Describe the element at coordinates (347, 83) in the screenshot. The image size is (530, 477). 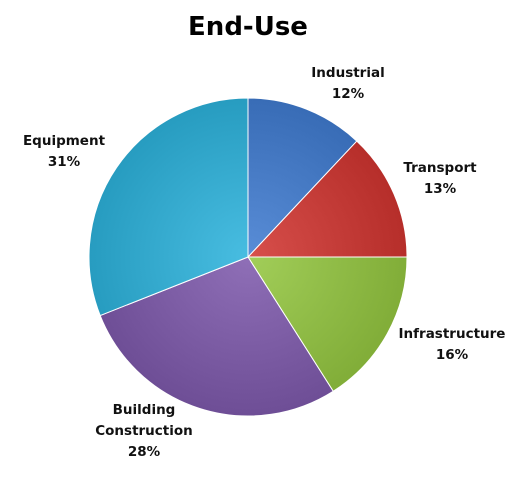
I see `slice-label-industrial: Industrial 12%` at that location.